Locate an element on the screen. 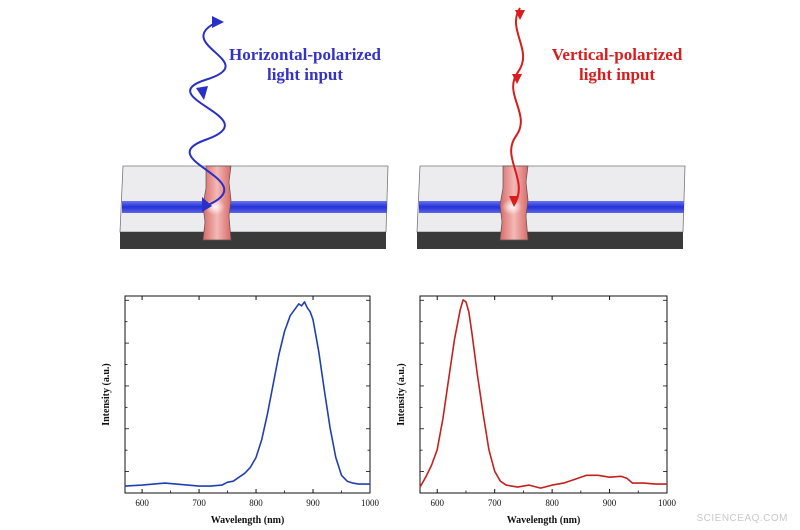  credit-watermark: SCIENCEAQ.COM is located at coordinates (742, 518).